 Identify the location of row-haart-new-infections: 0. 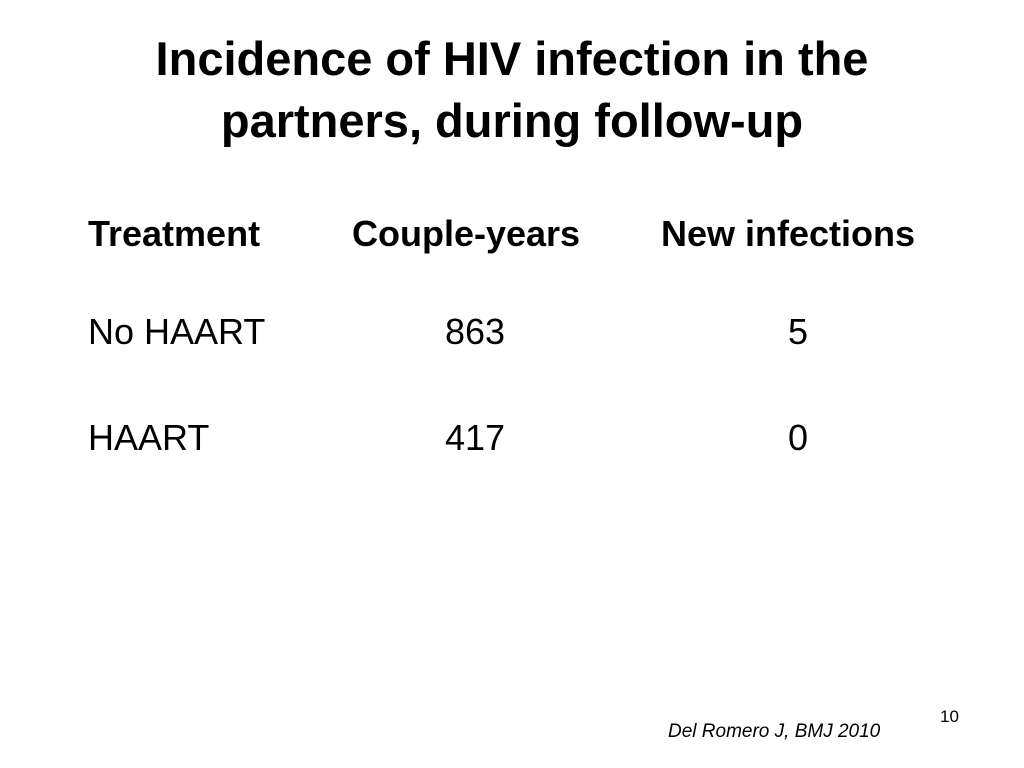
(798, 437).